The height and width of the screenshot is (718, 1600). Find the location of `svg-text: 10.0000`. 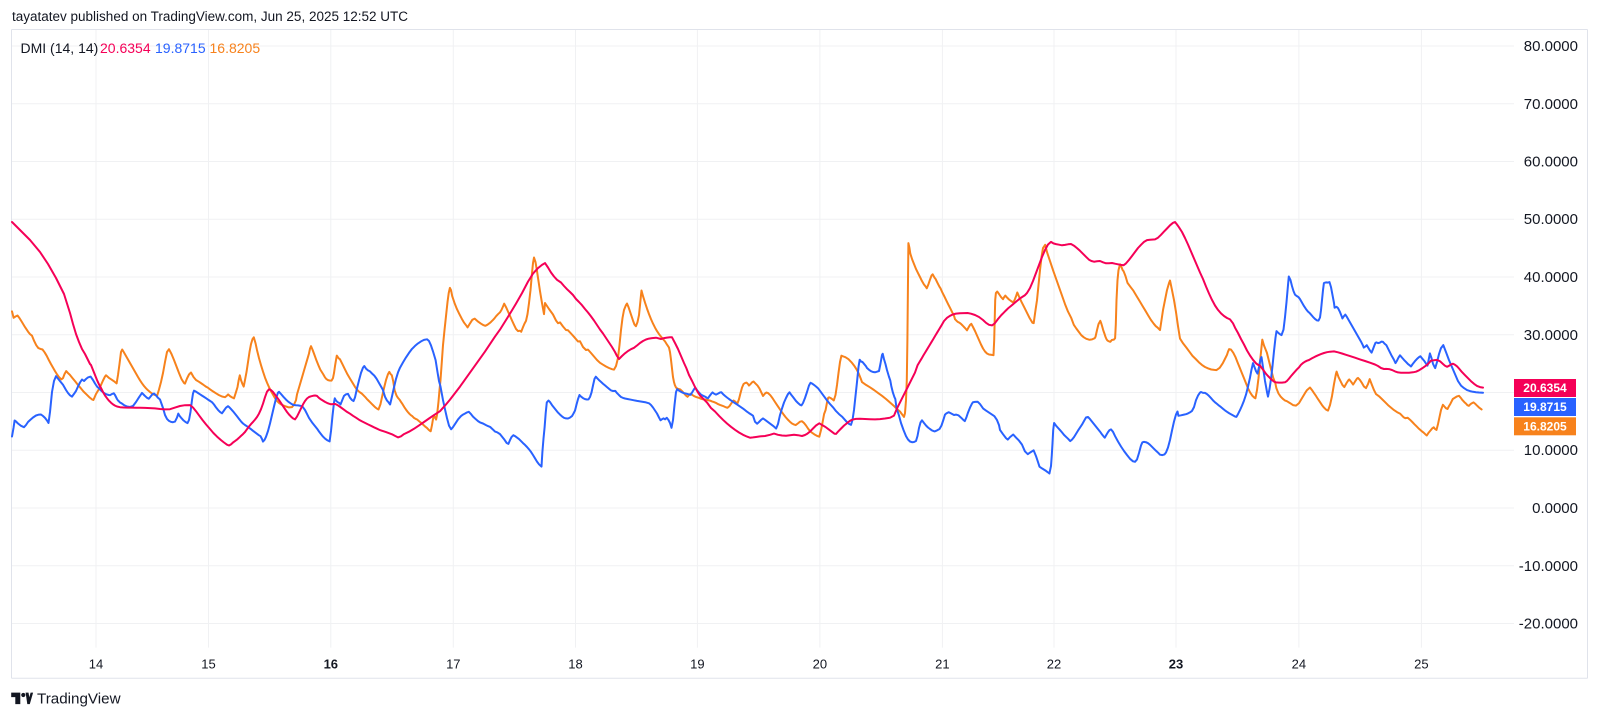

svg-text: 10.0000 is located at coordinates (1551, 450).